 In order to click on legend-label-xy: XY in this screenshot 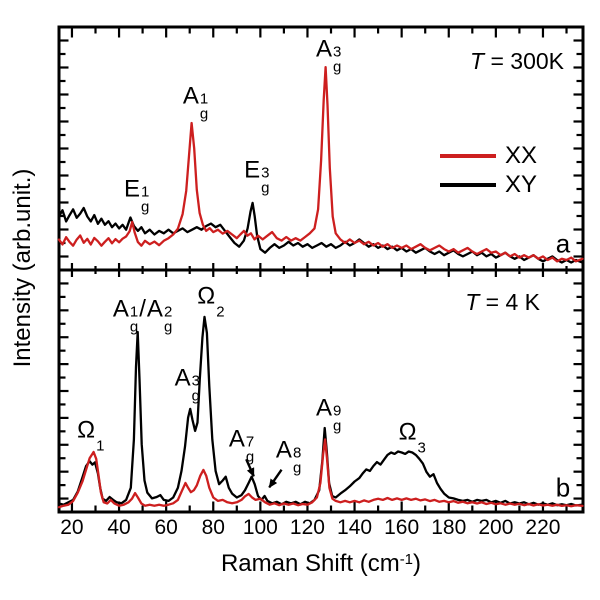, I will do `click(521, 184)`.